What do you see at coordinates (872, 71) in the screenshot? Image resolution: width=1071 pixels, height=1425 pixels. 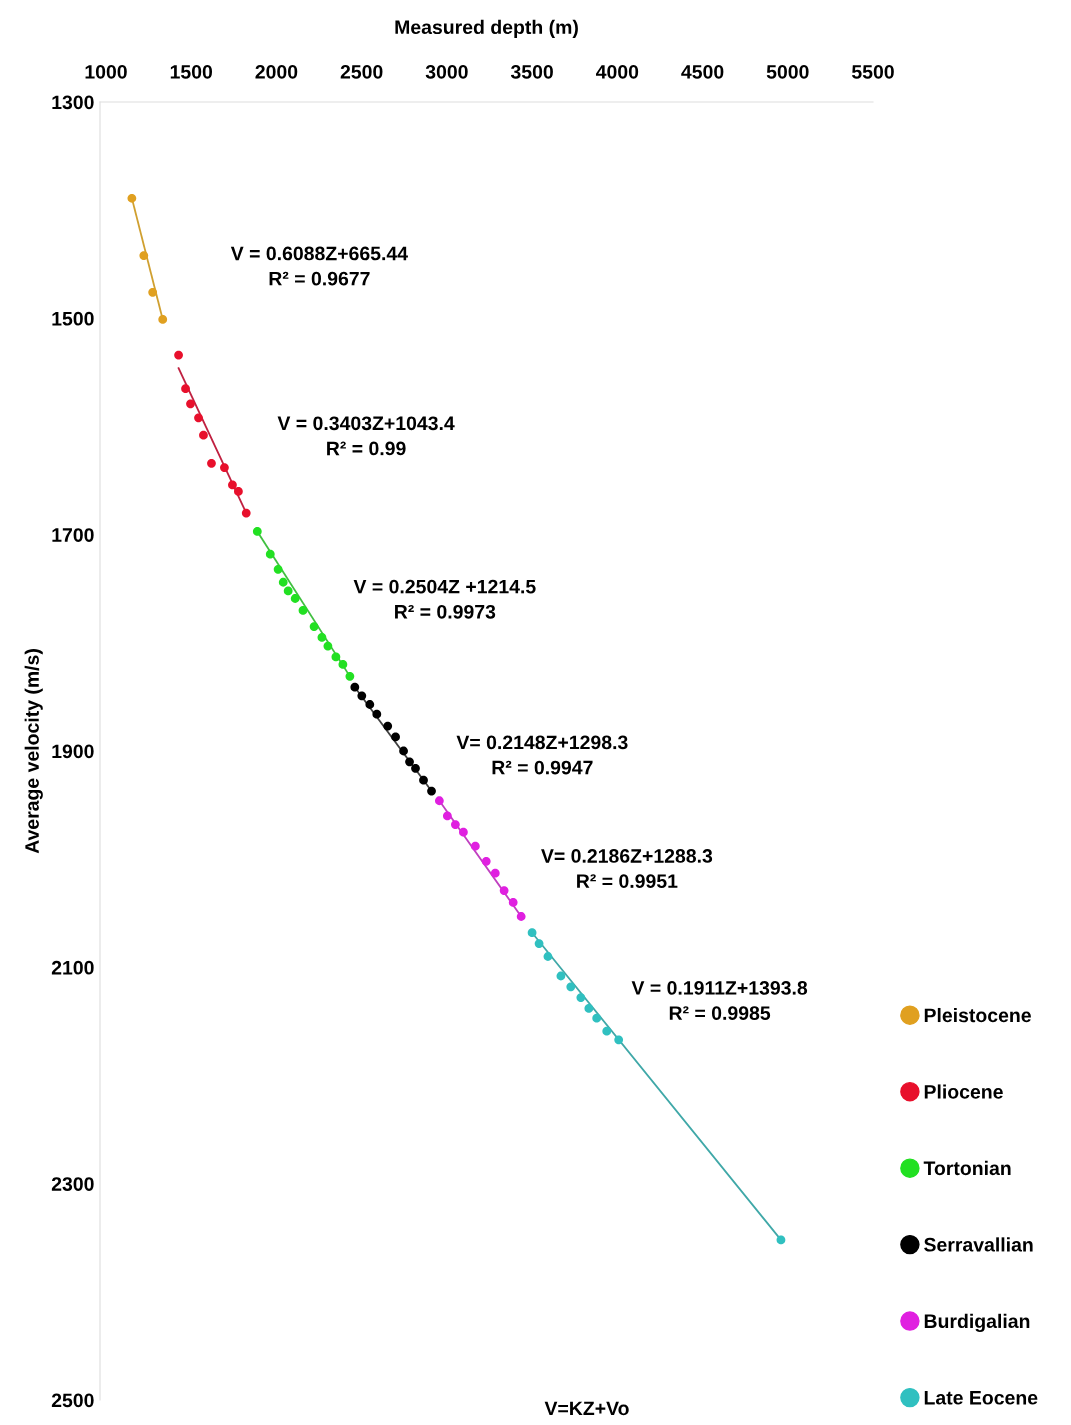 I see `x-tick-label: 5500` at bounding box center [872, 71].